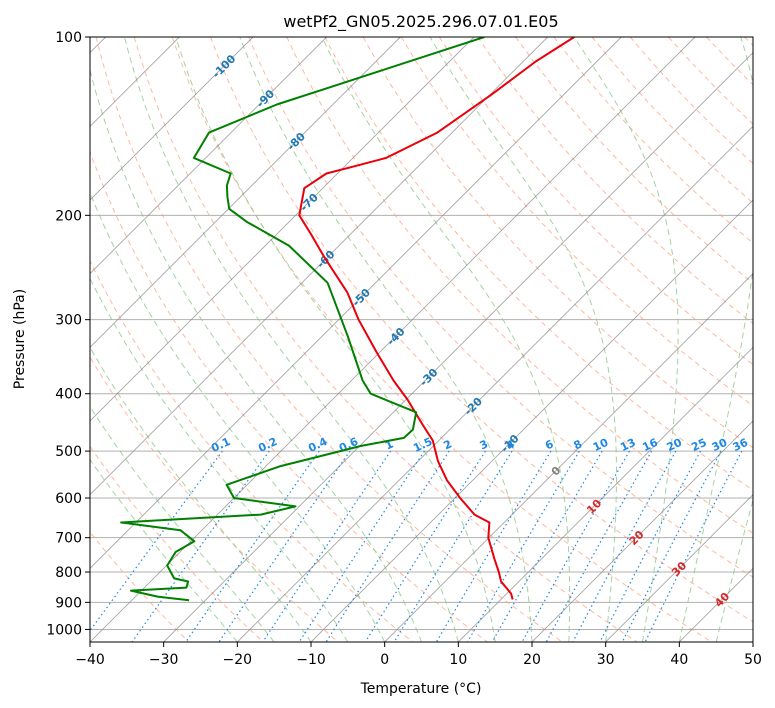 This screenshot has height=708, width=775. Describe the element at coordinates (650, 445) in the screenshot. I see `mixing-ratio-label: 16` at that location.